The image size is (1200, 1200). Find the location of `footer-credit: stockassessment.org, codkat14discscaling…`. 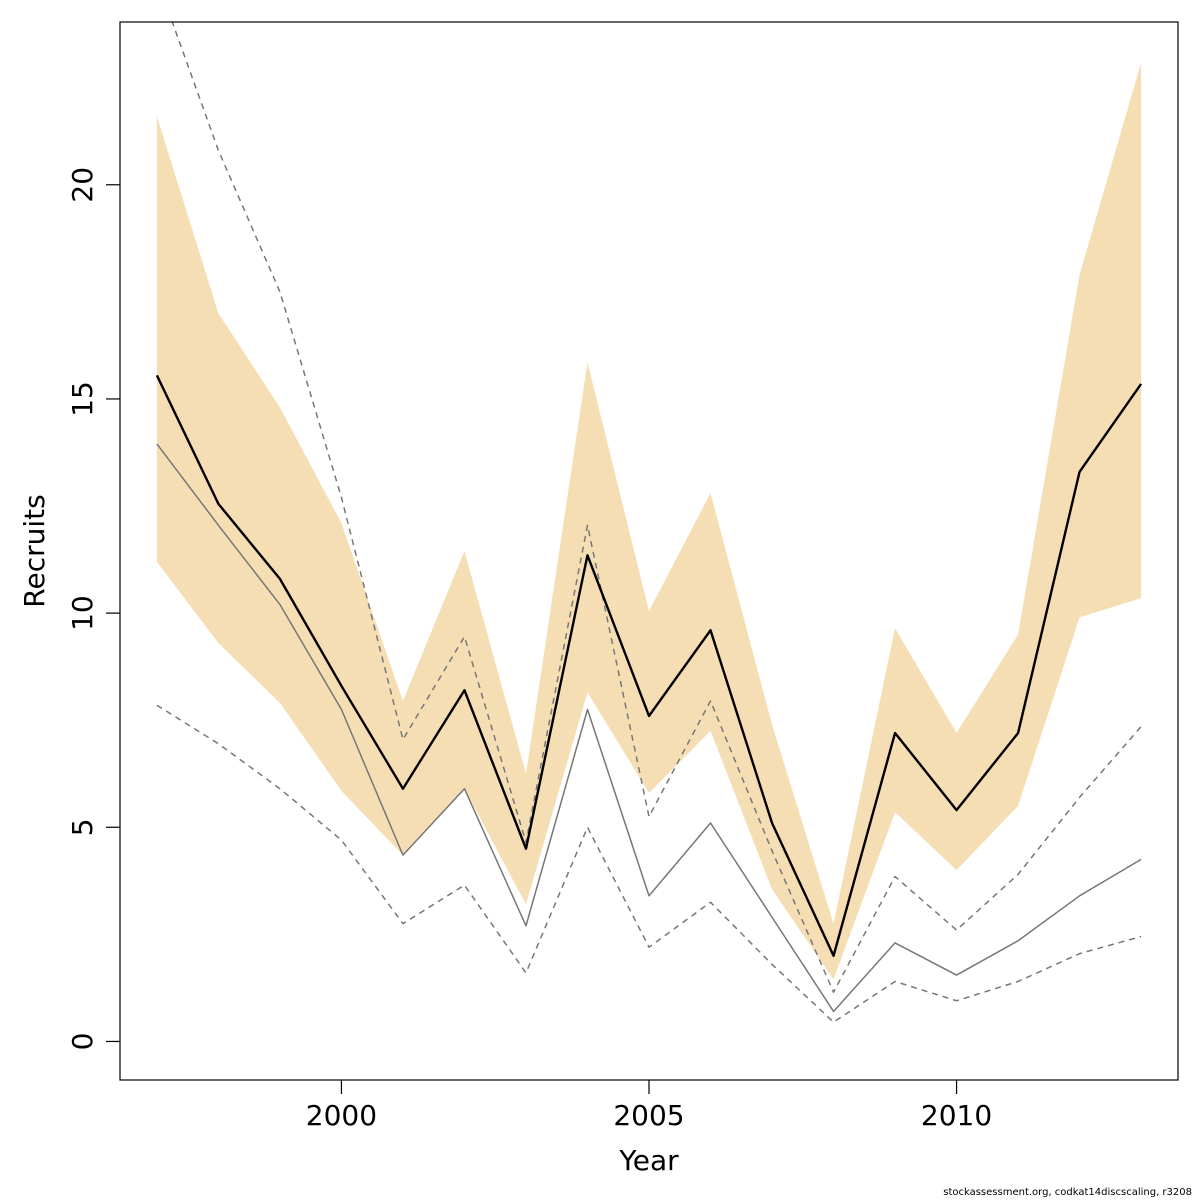

footer-credit: stockassessment.org, codkat14discscaling… is located at coordinates (1067, 1192).